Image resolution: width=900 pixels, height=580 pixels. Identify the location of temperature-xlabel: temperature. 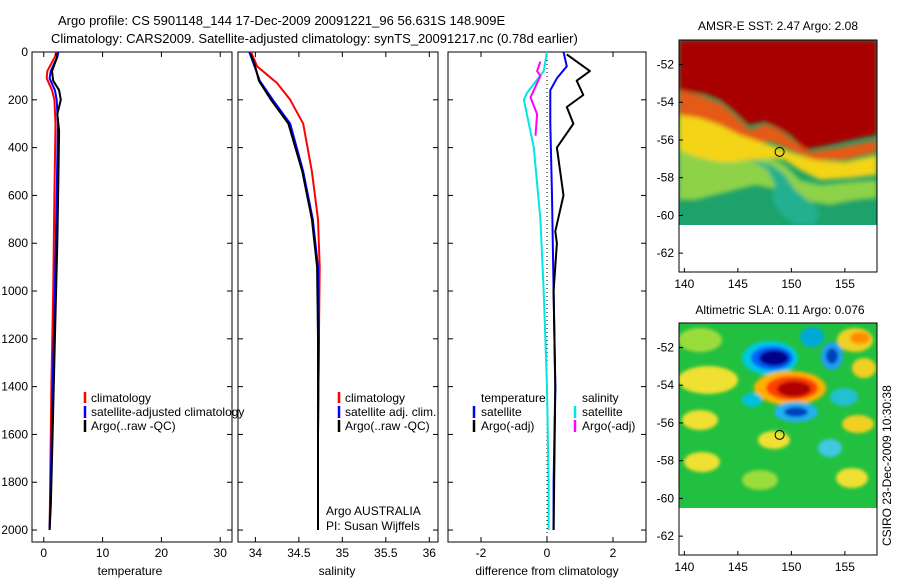
(130, 571).